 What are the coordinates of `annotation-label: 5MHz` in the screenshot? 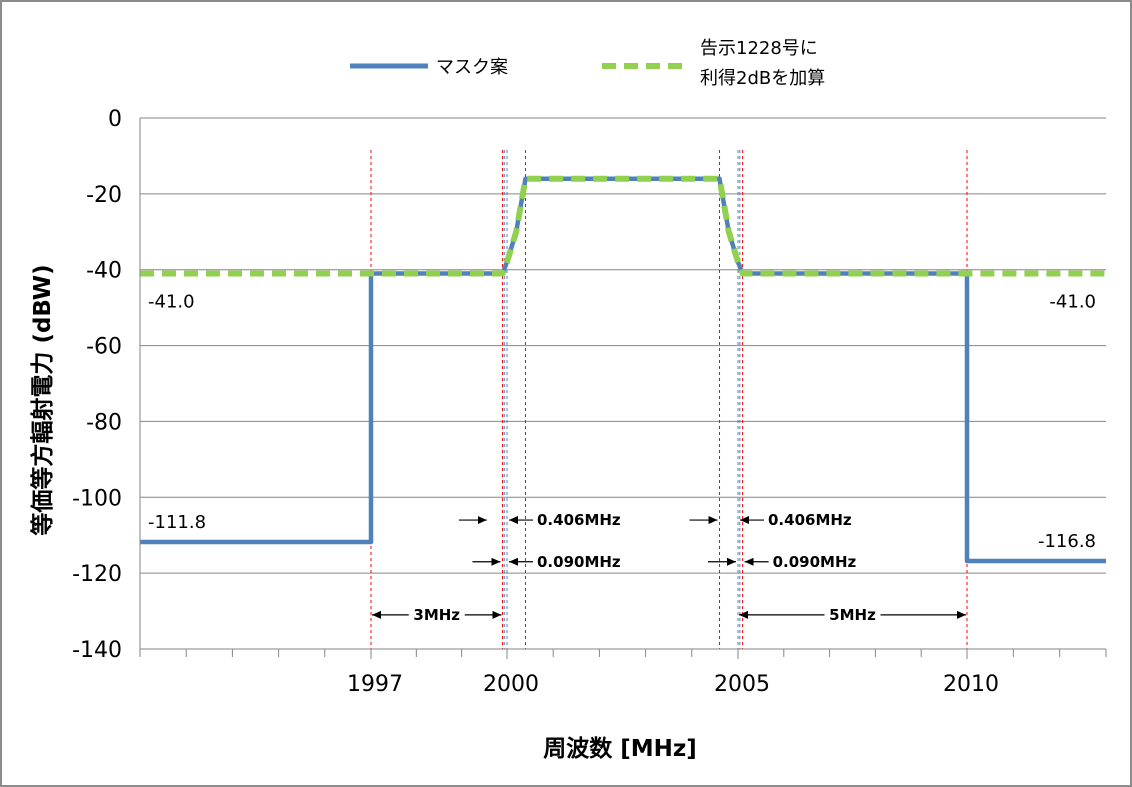 It's located at (852, 615).